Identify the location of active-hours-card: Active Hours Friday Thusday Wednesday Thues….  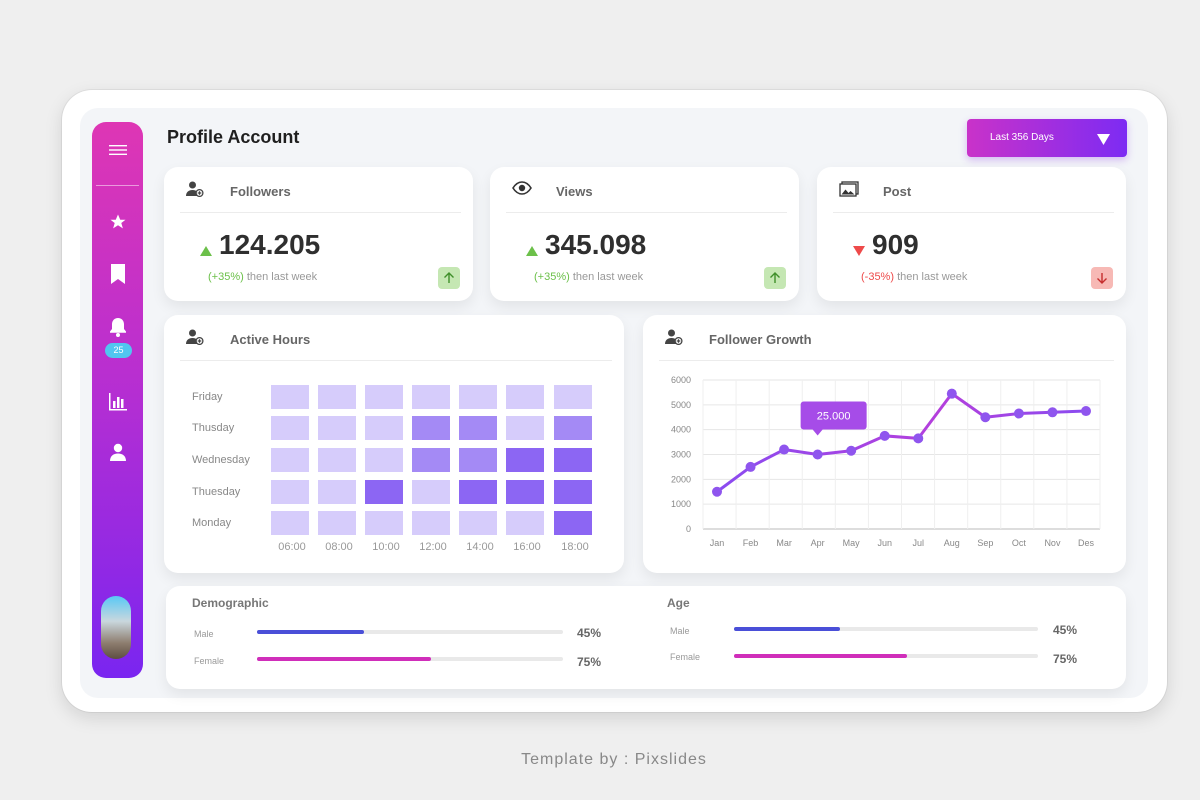
(394, 444).